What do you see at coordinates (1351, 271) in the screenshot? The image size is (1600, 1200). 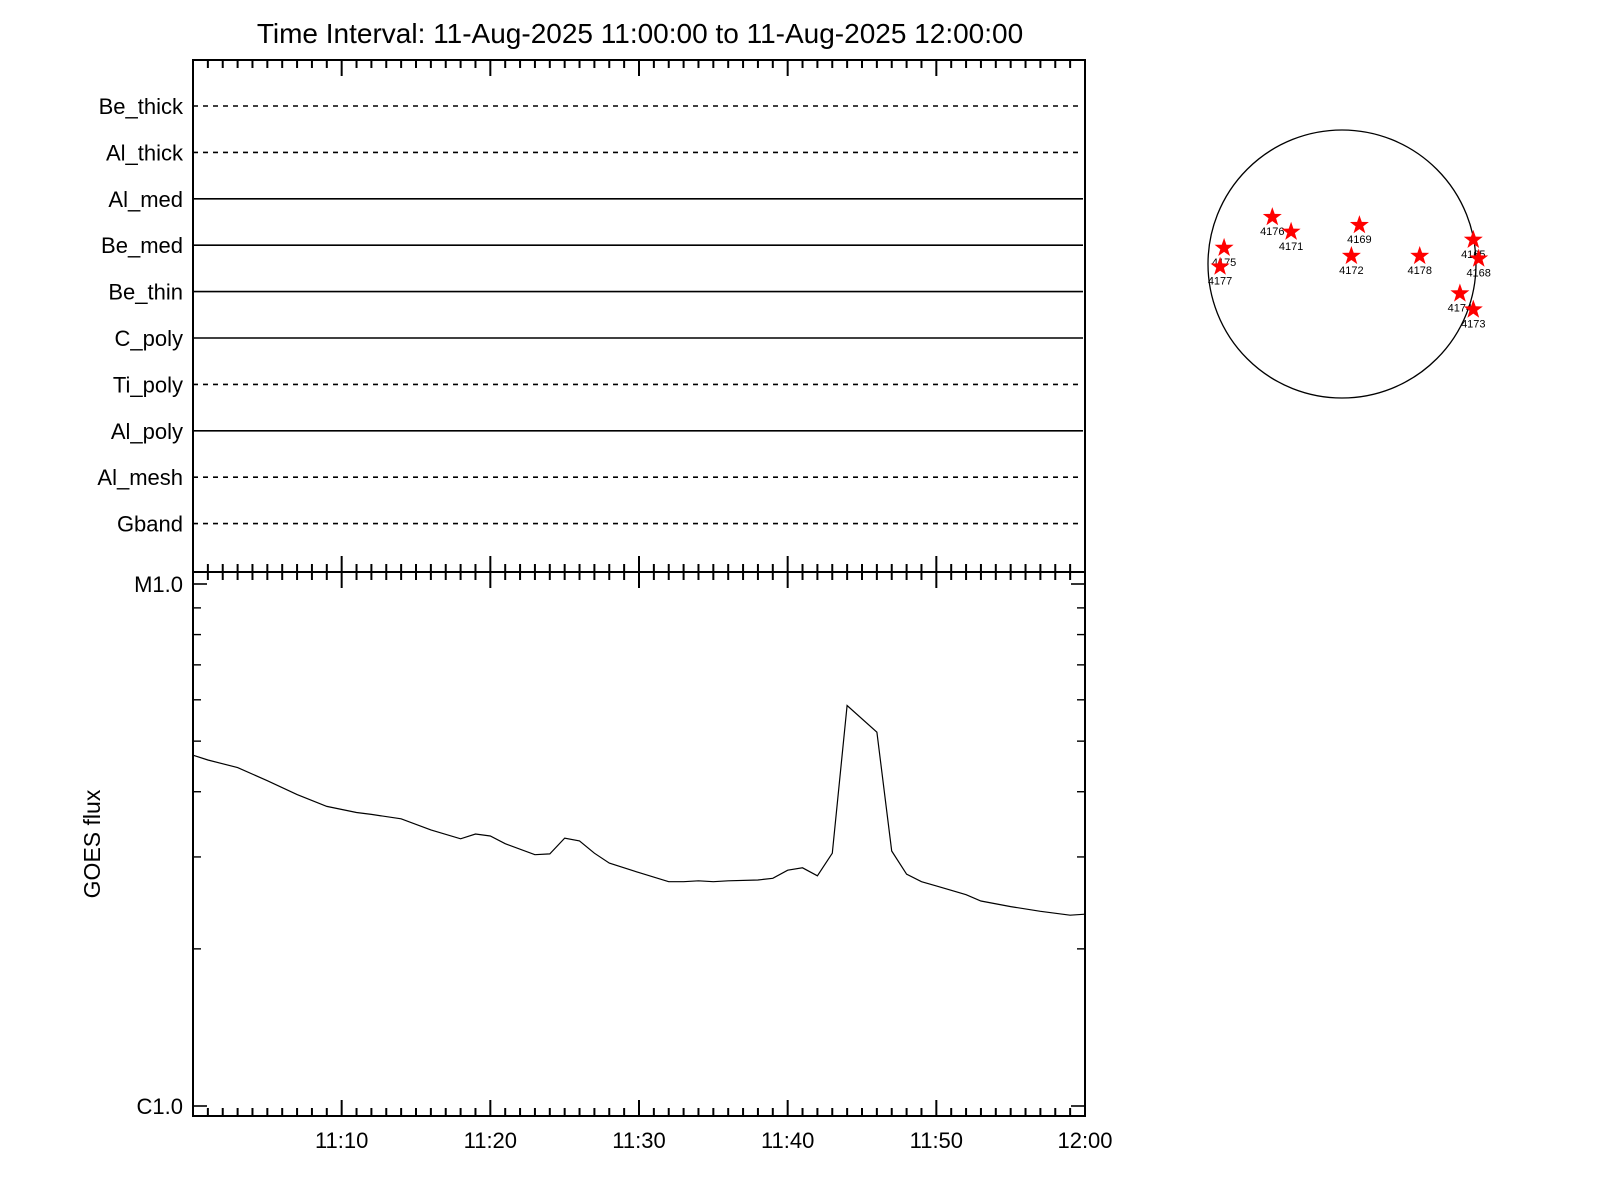 I see `active-region-label: 4172` at bounding box center [1351, 271].